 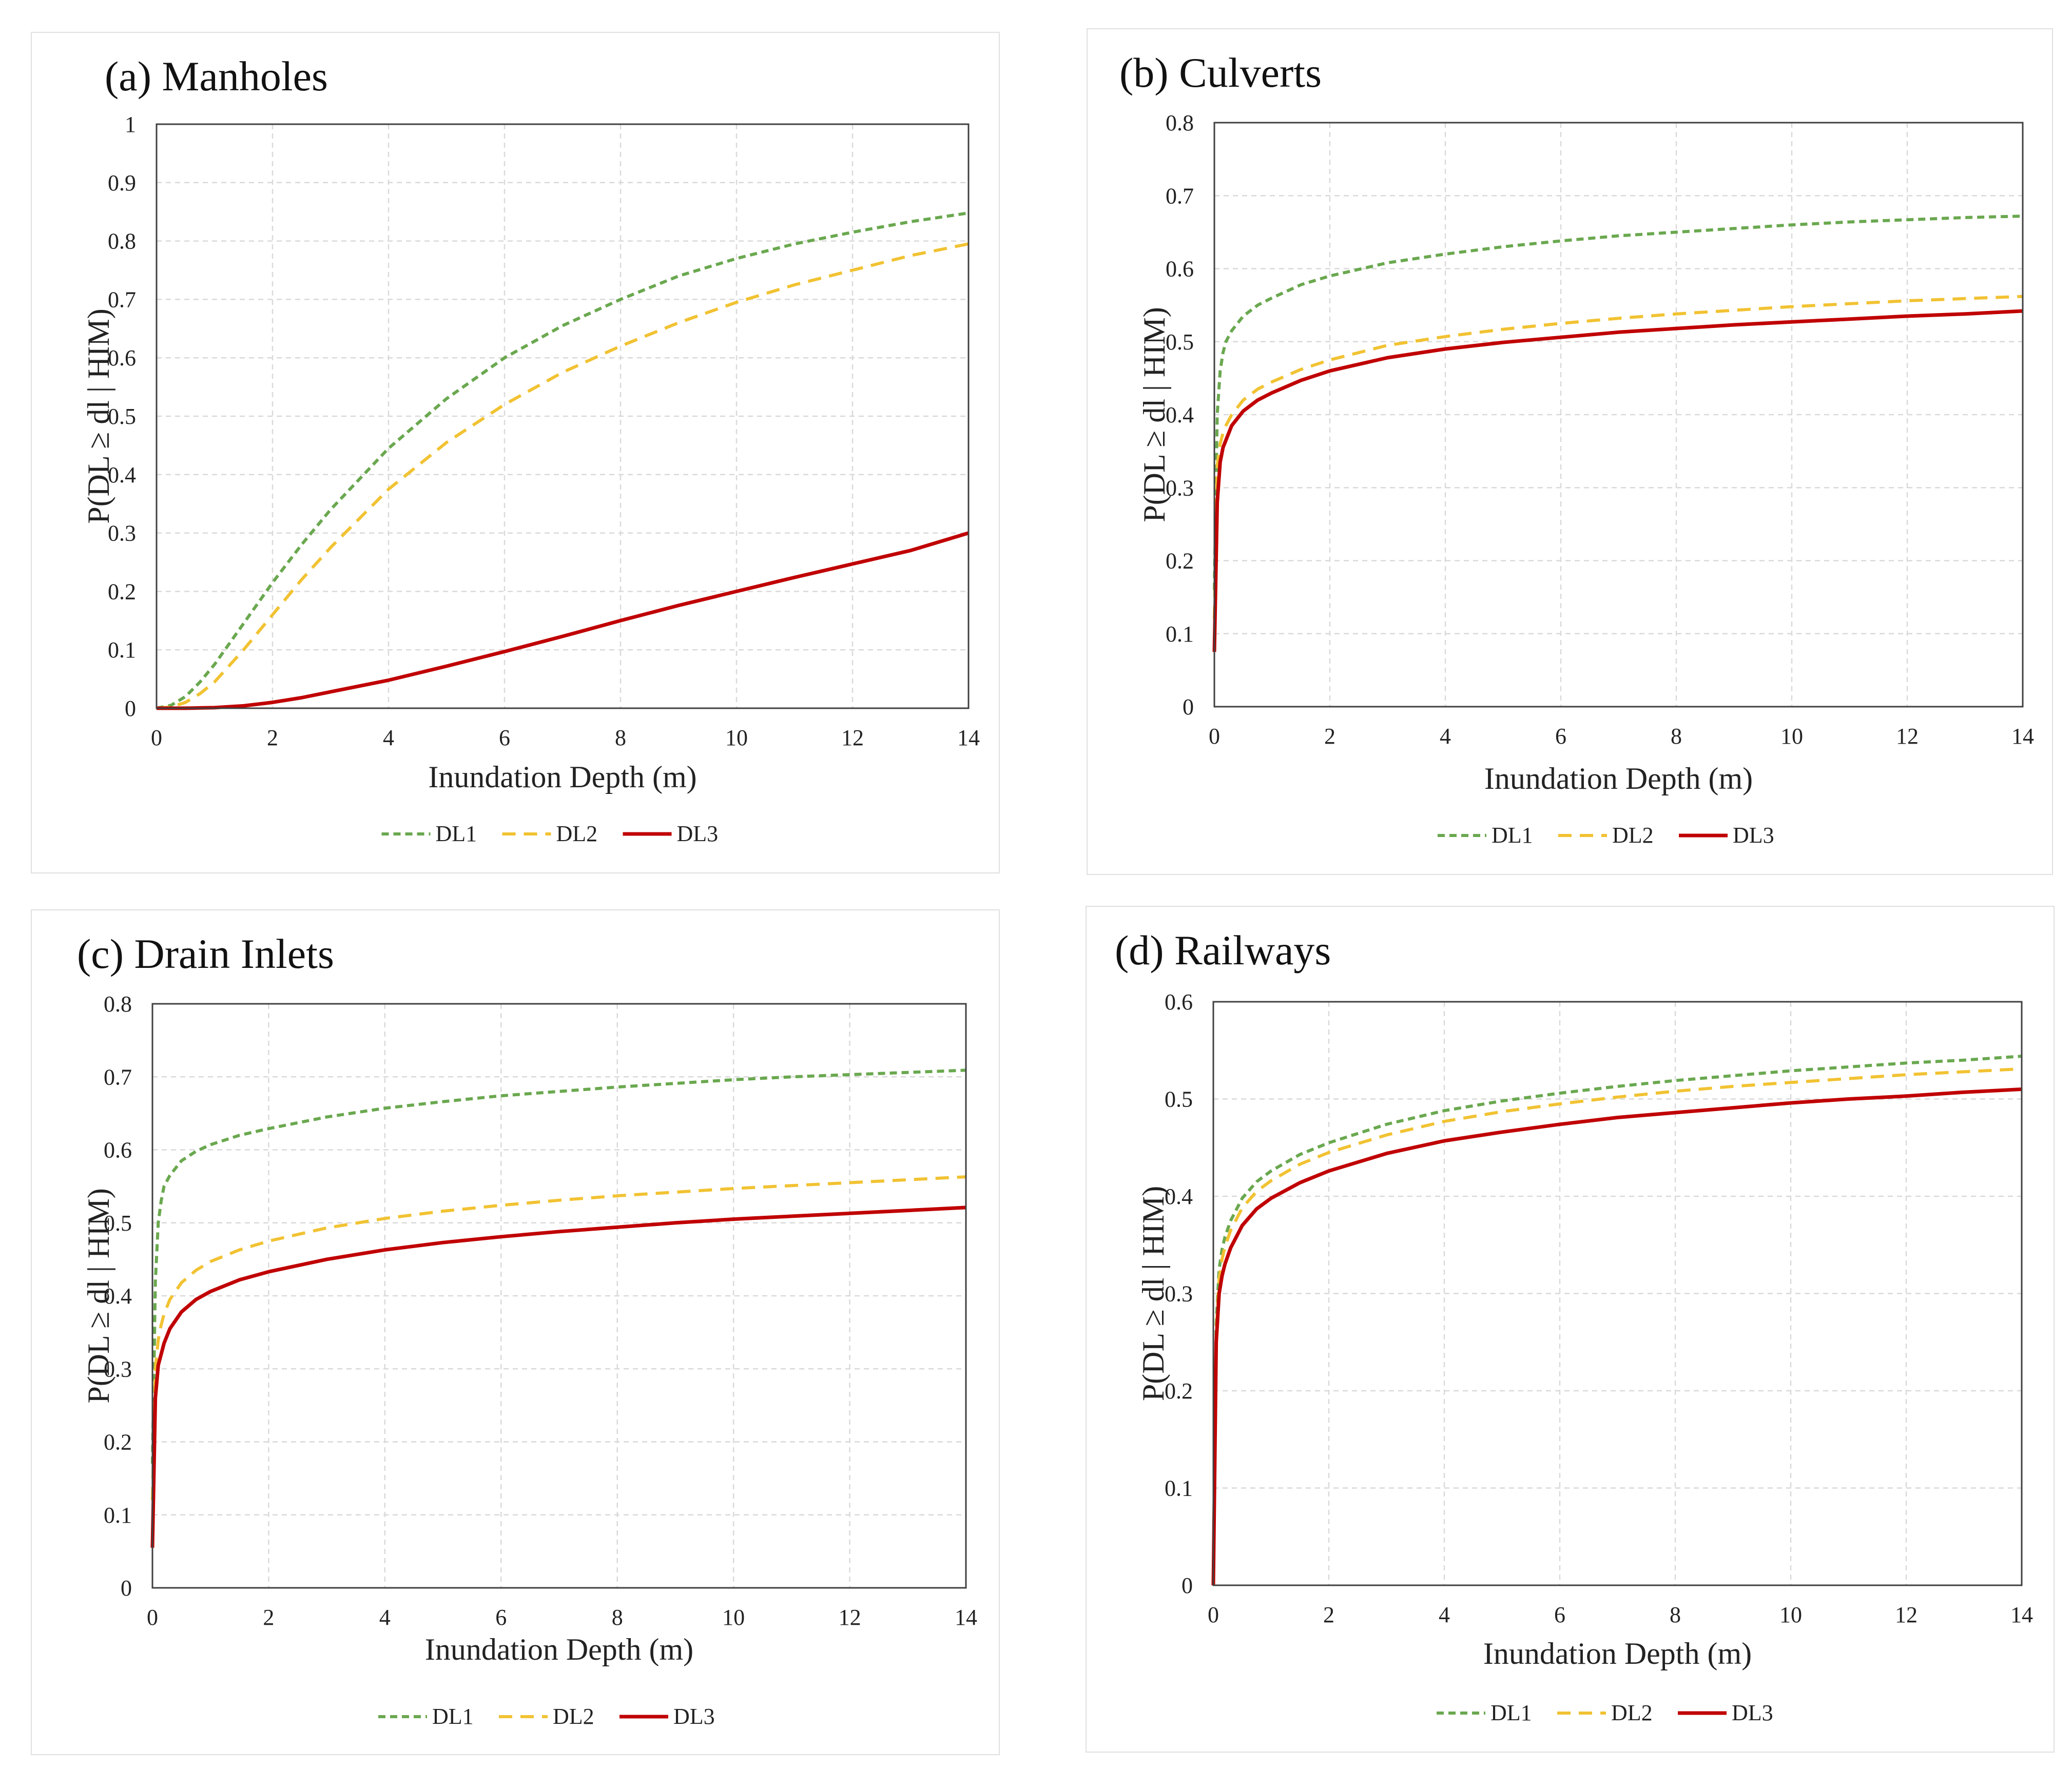 What do you see at coordinates (1223, 950) in the screenshot?
I see `chart-title: (d) Railways` at bounding box center [1223, 950].